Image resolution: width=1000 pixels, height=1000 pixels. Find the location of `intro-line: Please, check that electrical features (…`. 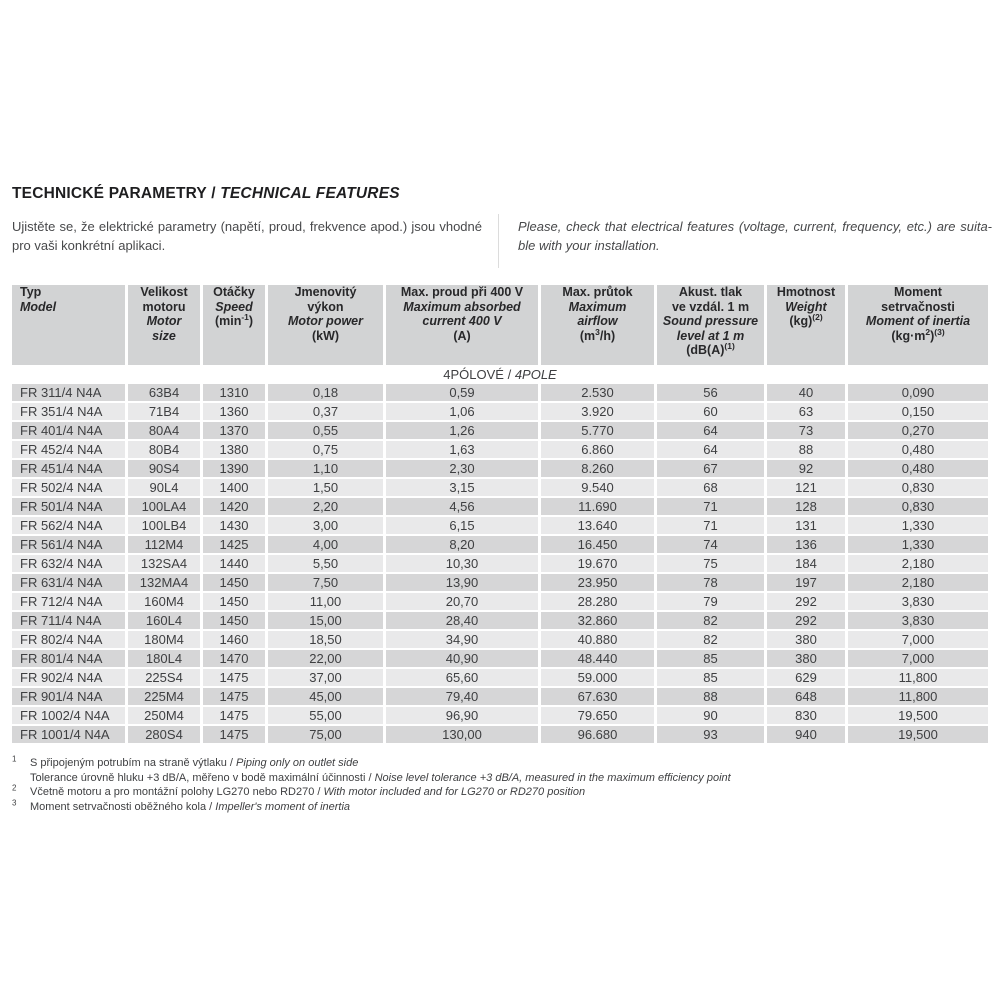

intro-line: Please, check that electrical features (… is located at coordinates (755, 226).